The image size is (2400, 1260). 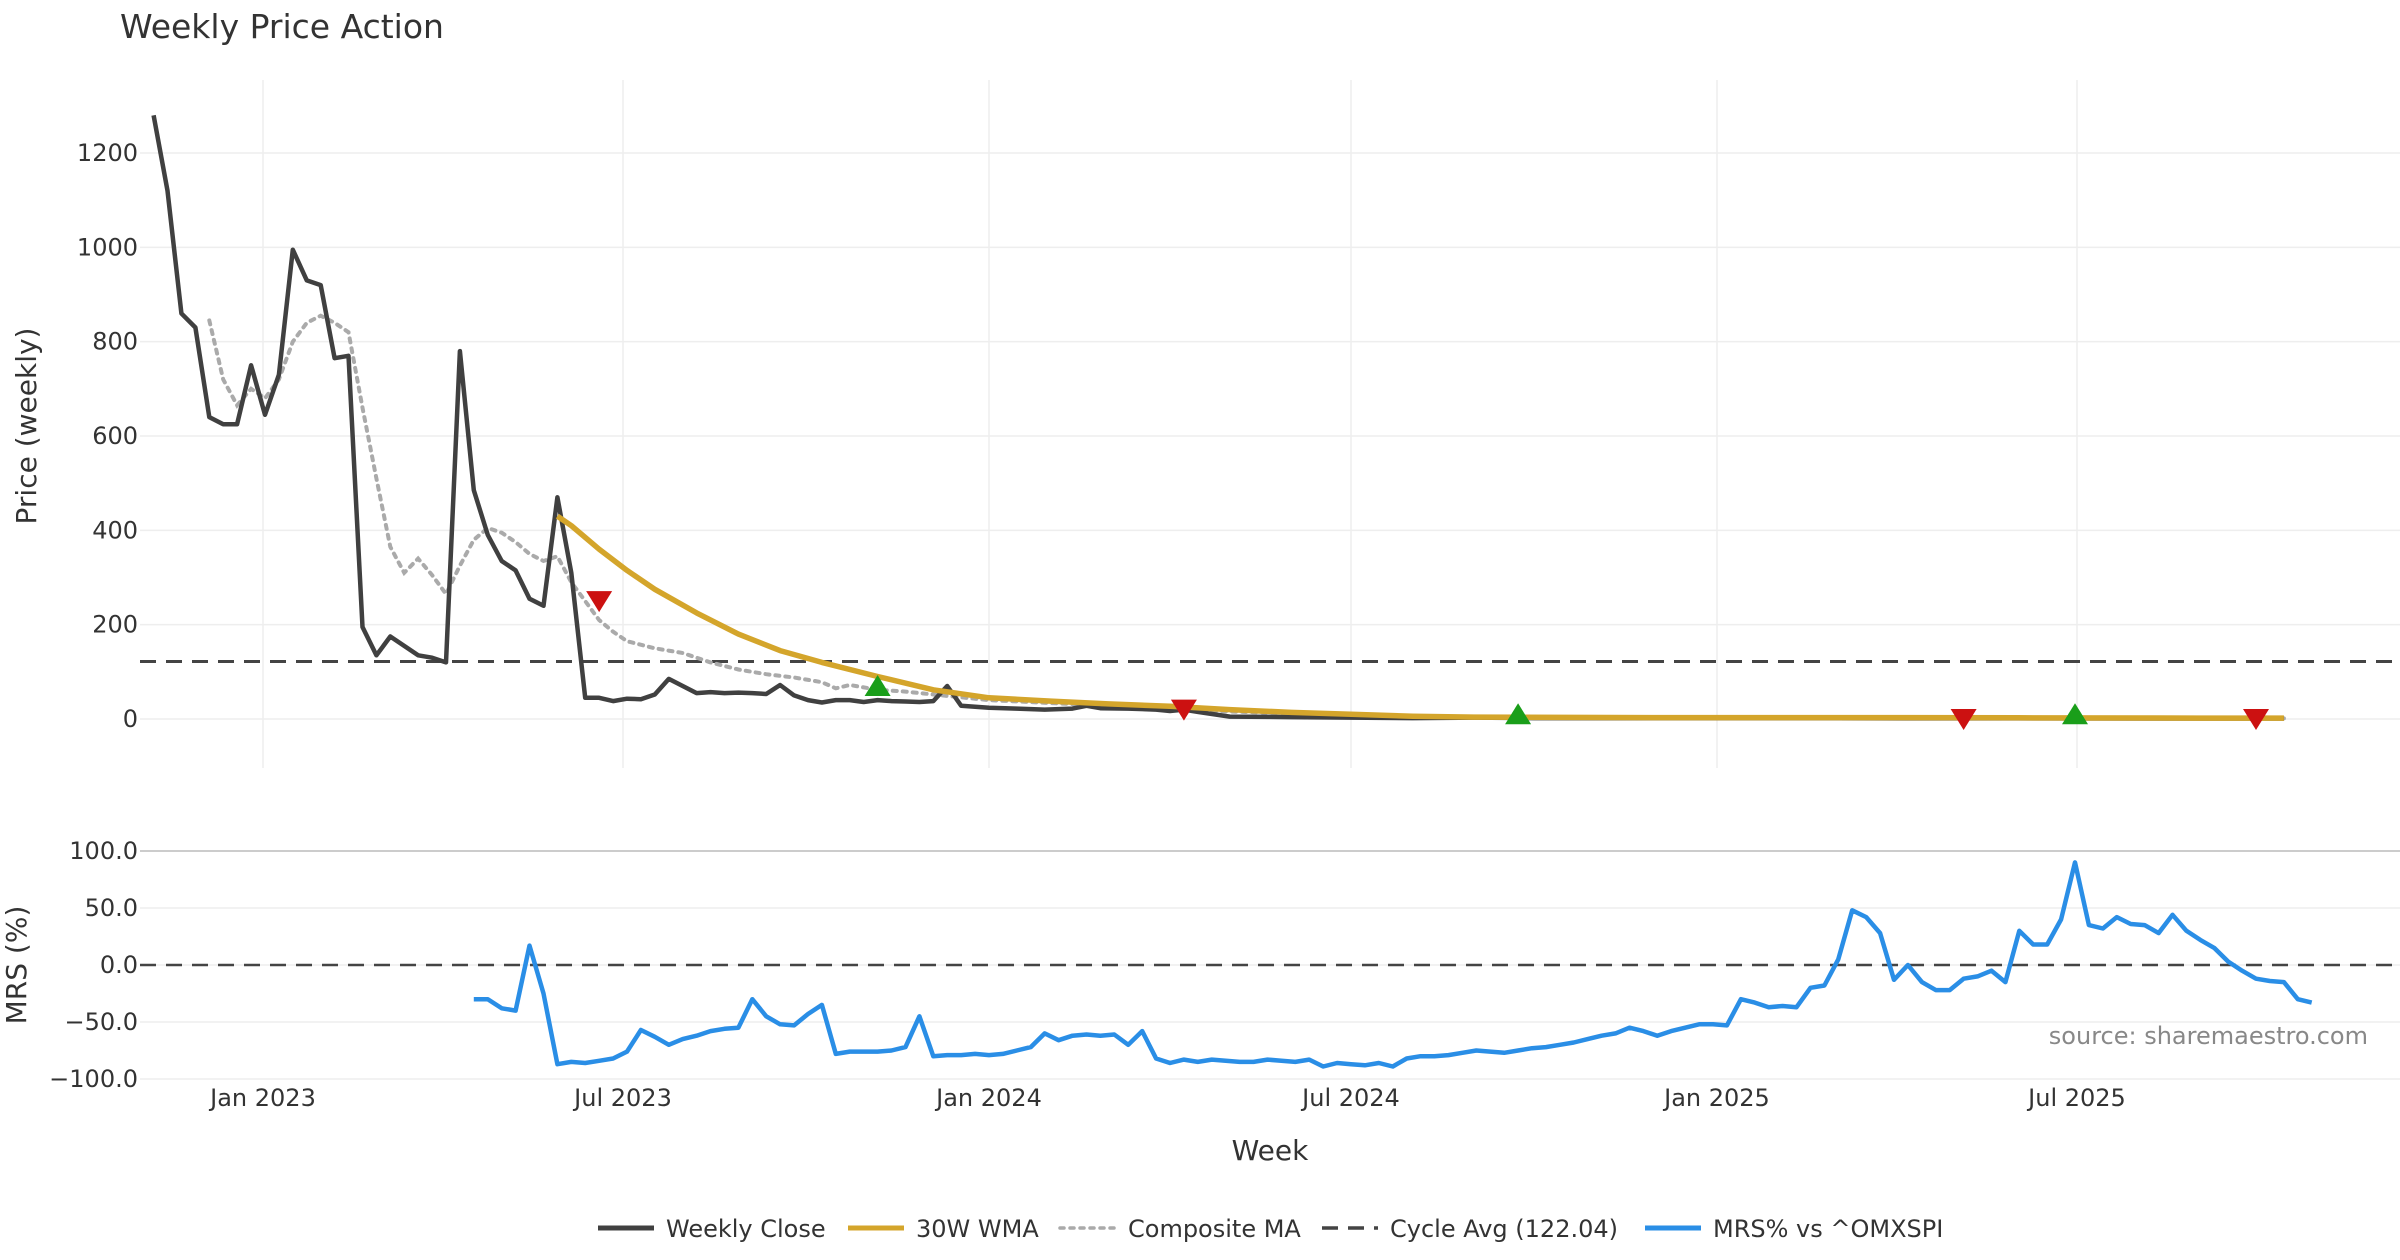 What do you see at coordinates (107, 247) in the screenshot?
I see `price-y-tick-label: 1000` at bounding box center [107, 247].